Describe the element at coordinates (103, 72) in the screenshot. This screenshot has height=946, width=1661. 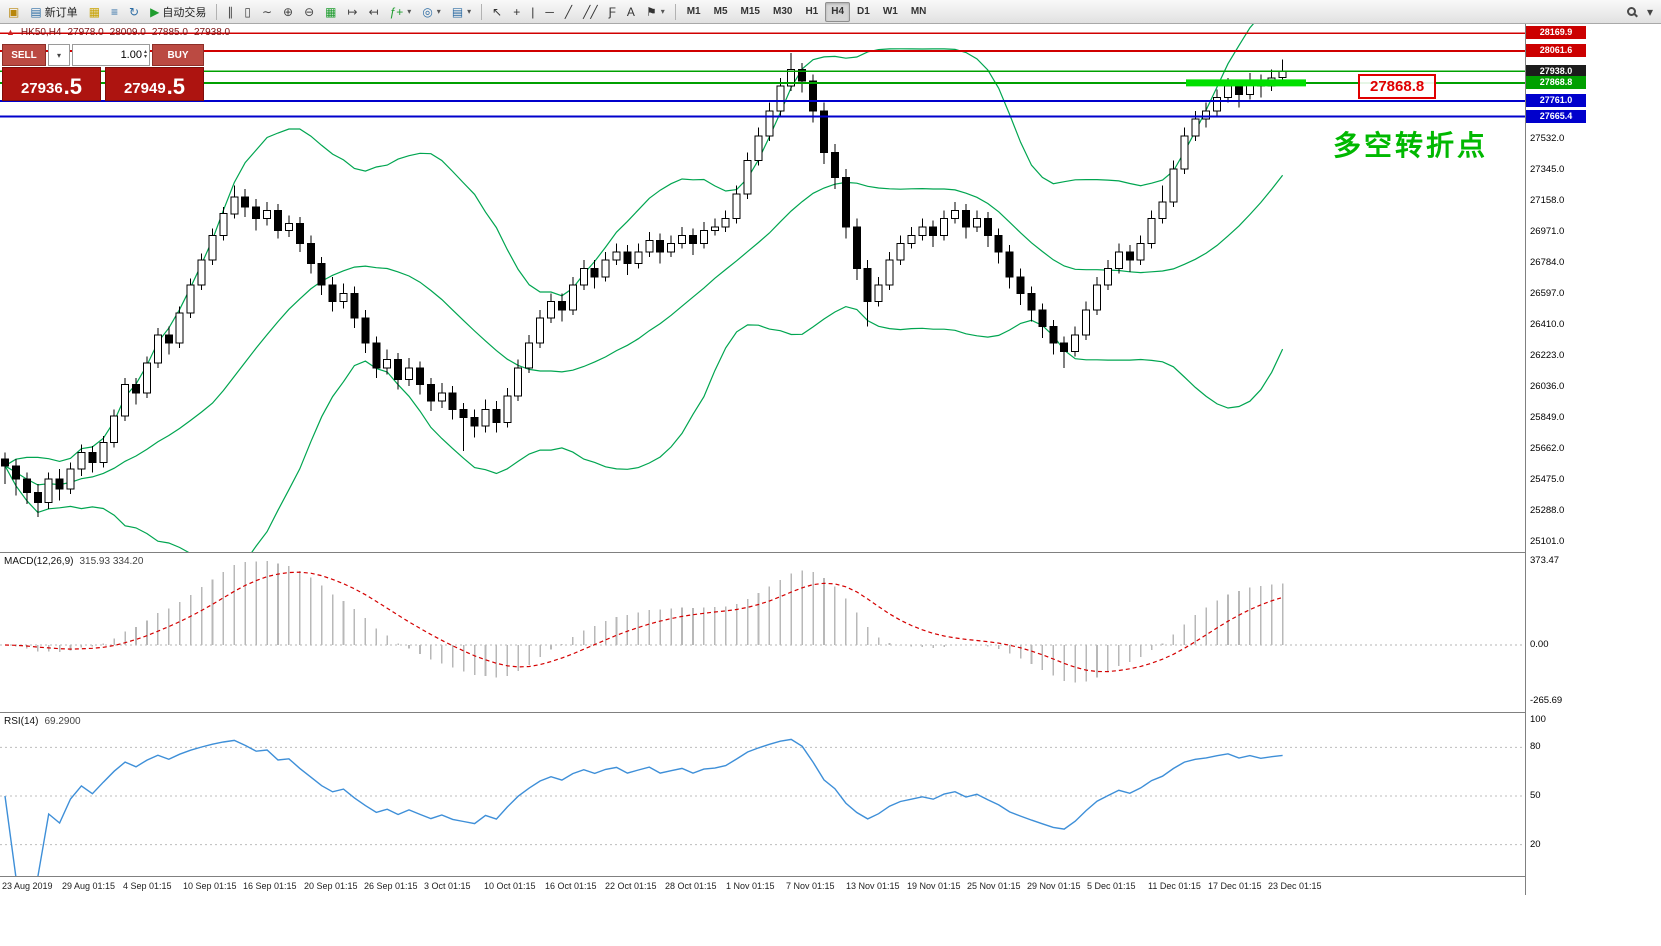
I see `one-click-trading-widget: SELL ▾ 1.00 ▴ ▾ BUY 27936.5 27949.5` at that location.